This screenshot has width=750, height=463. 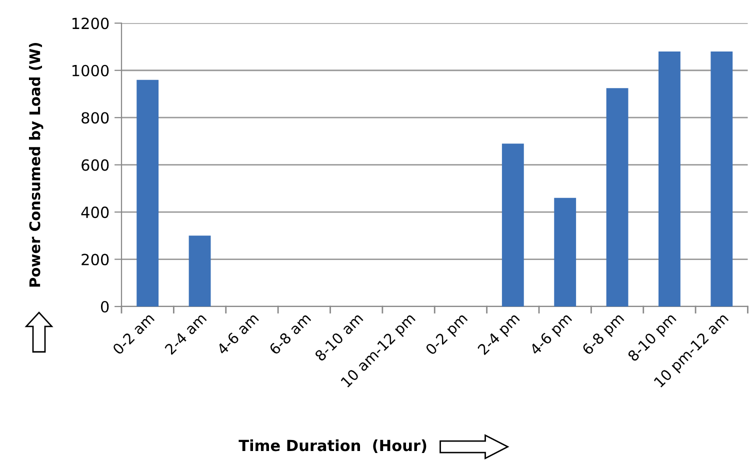 I want to click on y-tick-label: 400, so click(x=95, y=212).